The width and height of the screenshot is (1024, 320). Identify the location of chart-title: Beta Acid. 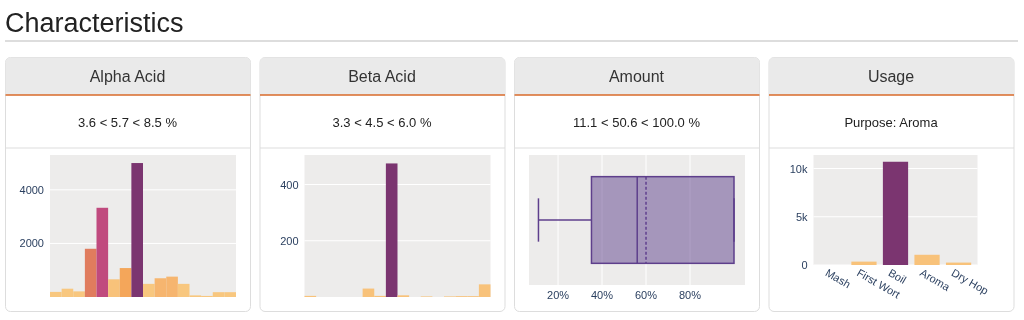
(382, 76).